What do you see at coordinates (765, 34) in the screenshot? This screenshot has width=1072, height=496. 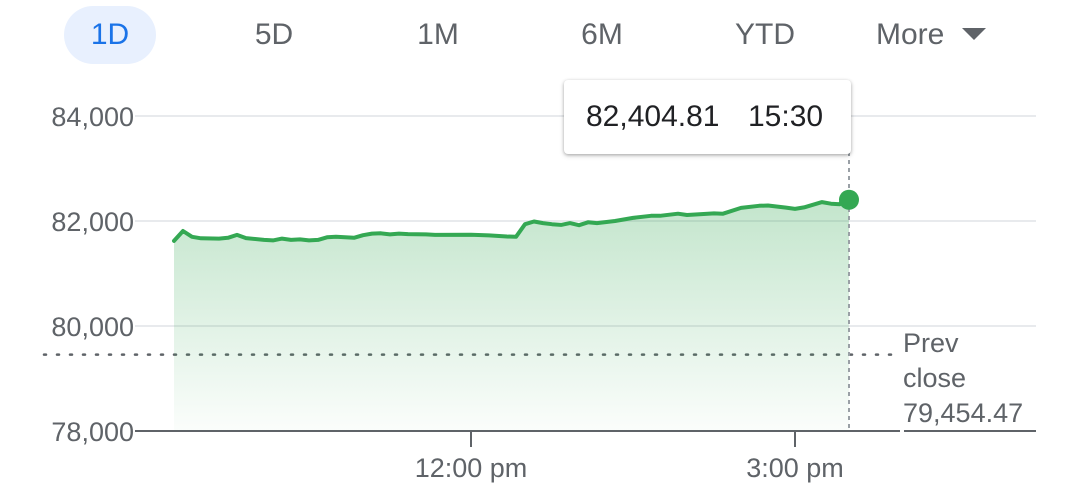 I see `tab-ytd: YTD` at bounding box center [765, 34].